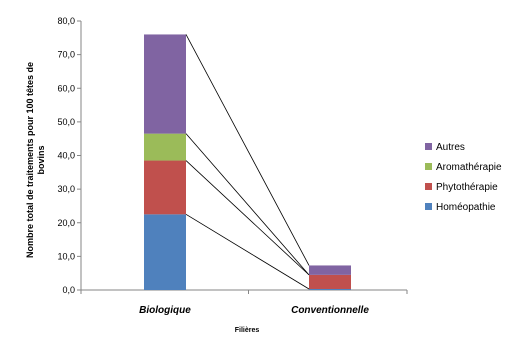  Describe the element at coordinates (466, 207) in the screenshot. I see `legend-label: Homéopathie` at that location.